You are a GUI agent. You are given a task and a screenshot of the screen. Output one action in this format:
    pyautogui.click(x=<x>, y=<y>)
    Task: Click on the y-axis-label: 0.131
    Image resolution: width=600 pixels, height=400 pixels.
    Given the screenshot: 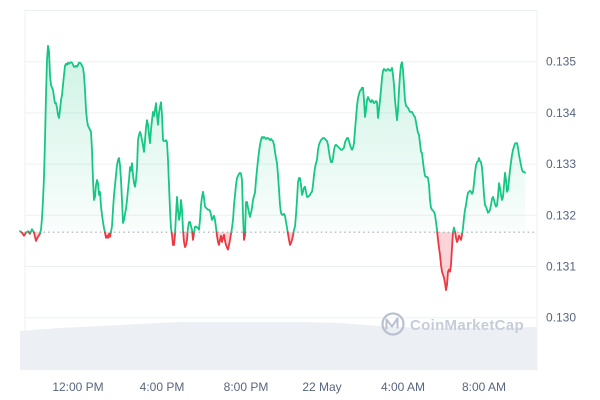 What is the action you would take?
    pyautogui.click(x=561, y=267)
    